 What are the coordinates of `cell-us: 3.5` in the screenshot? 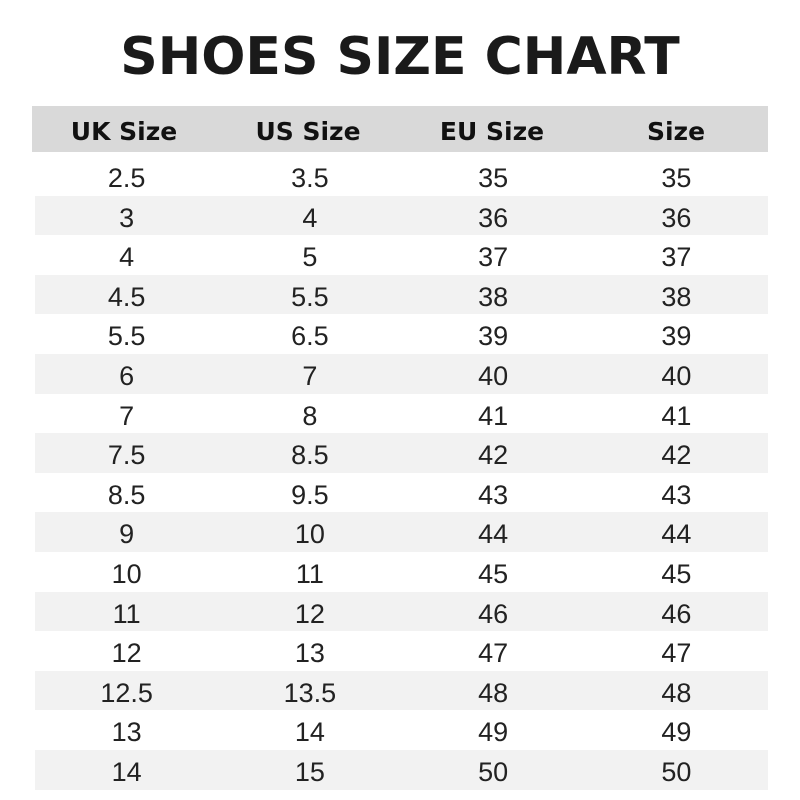 It's located at (310, 178).